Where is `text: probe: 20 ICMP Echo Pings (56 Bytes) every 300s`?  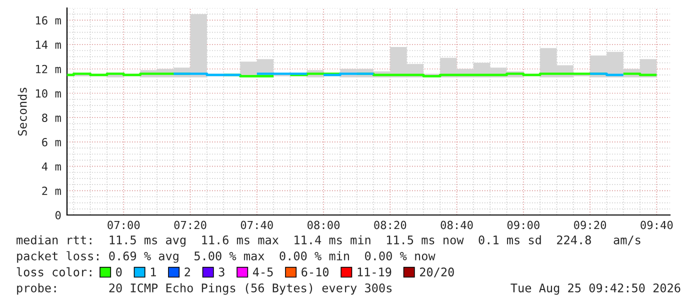
text: probe: 20 ICMP Echo Pings (56 Bytes) every 300s is located at coordinates (204, 289).